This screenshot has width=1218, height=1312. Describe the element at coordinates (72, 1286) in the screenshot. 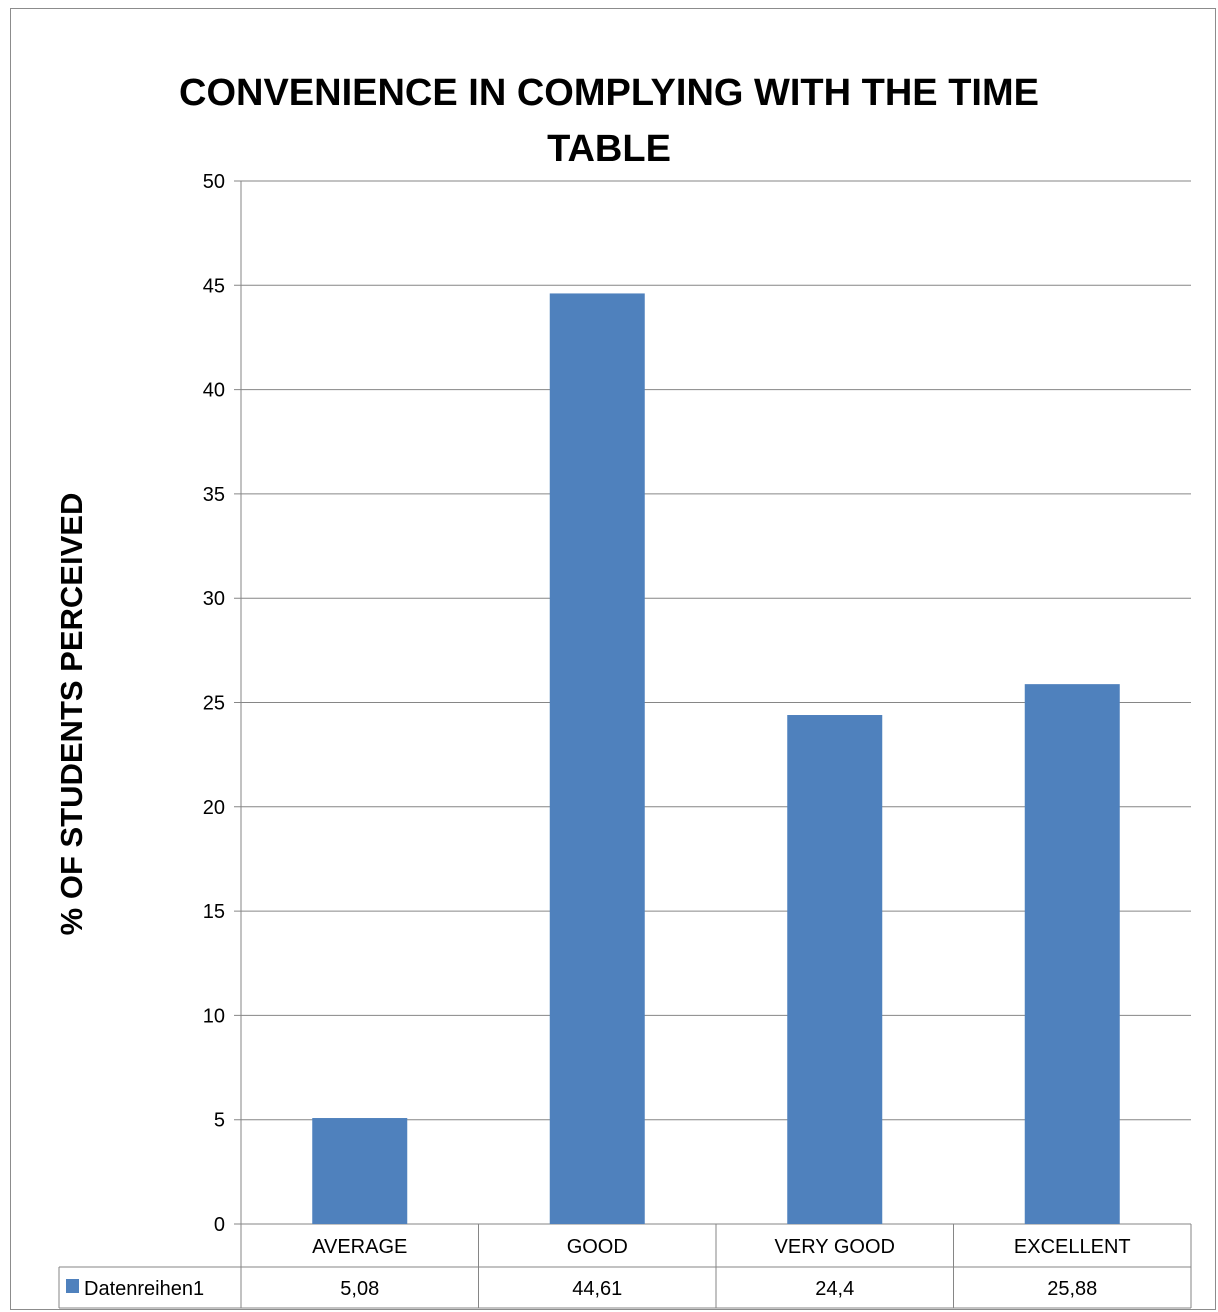

I see `legend-swatch` at that location.